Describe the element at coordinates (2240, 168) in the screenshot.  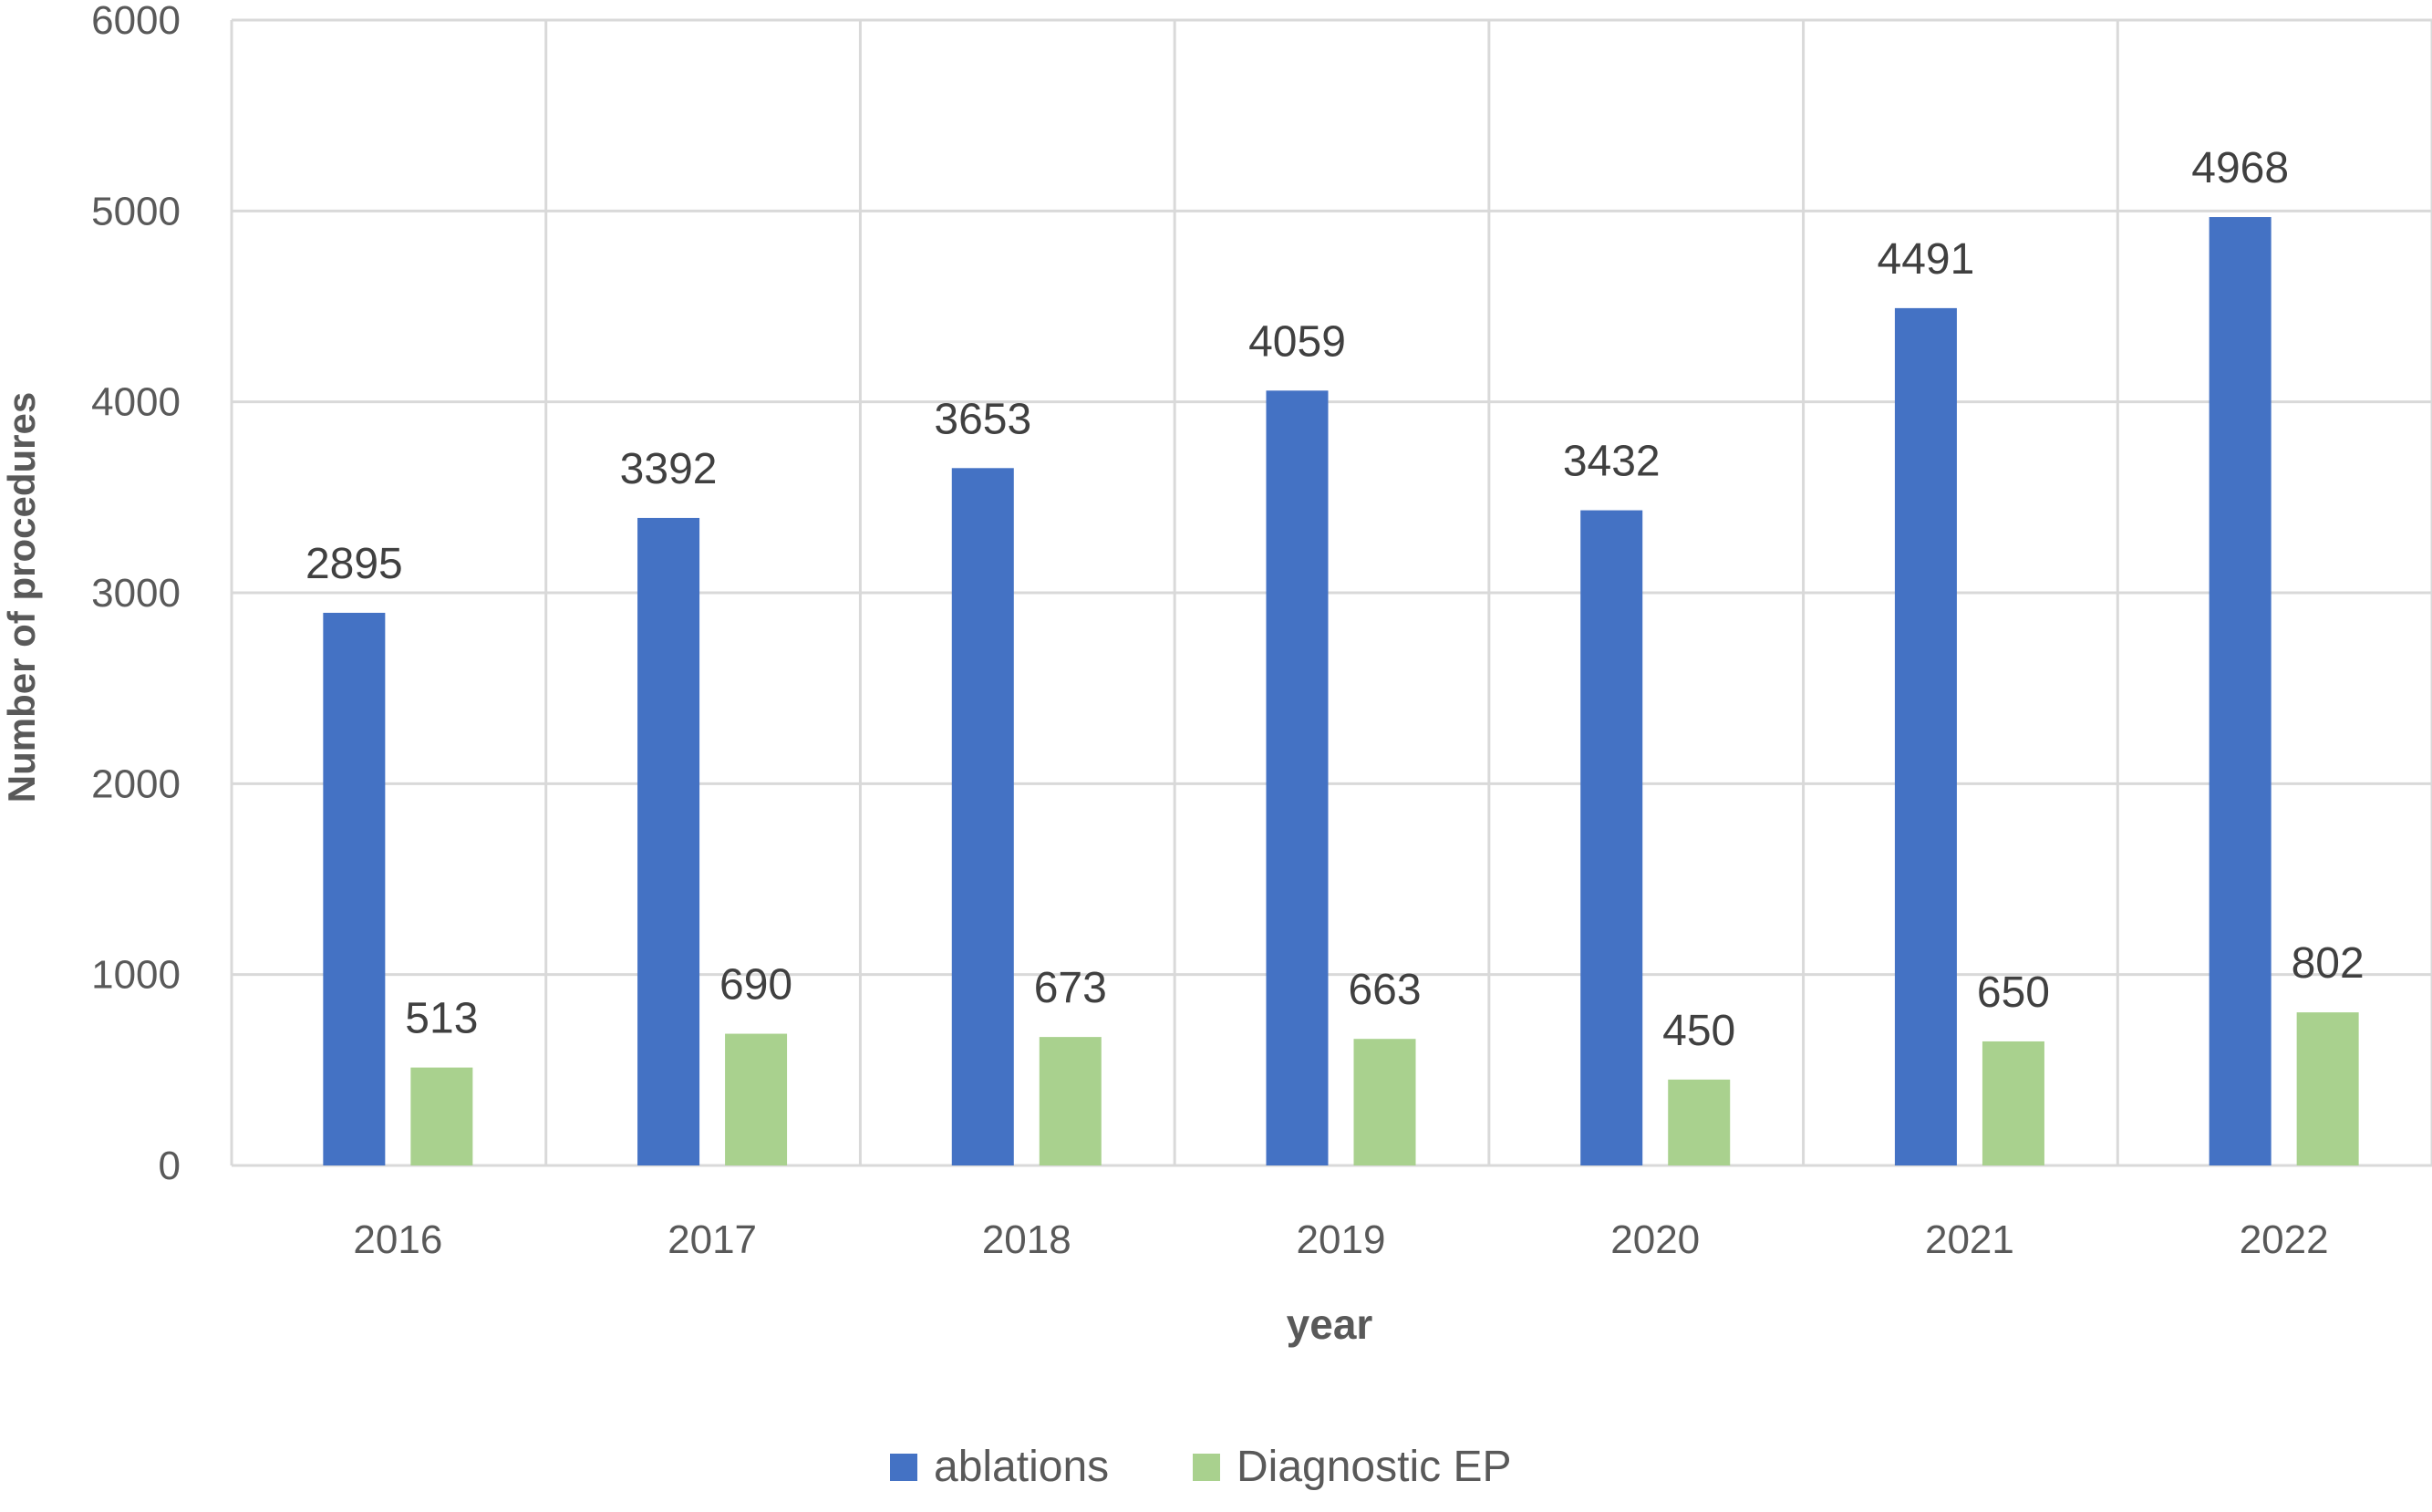
I see `data-label: 4968` at that location.